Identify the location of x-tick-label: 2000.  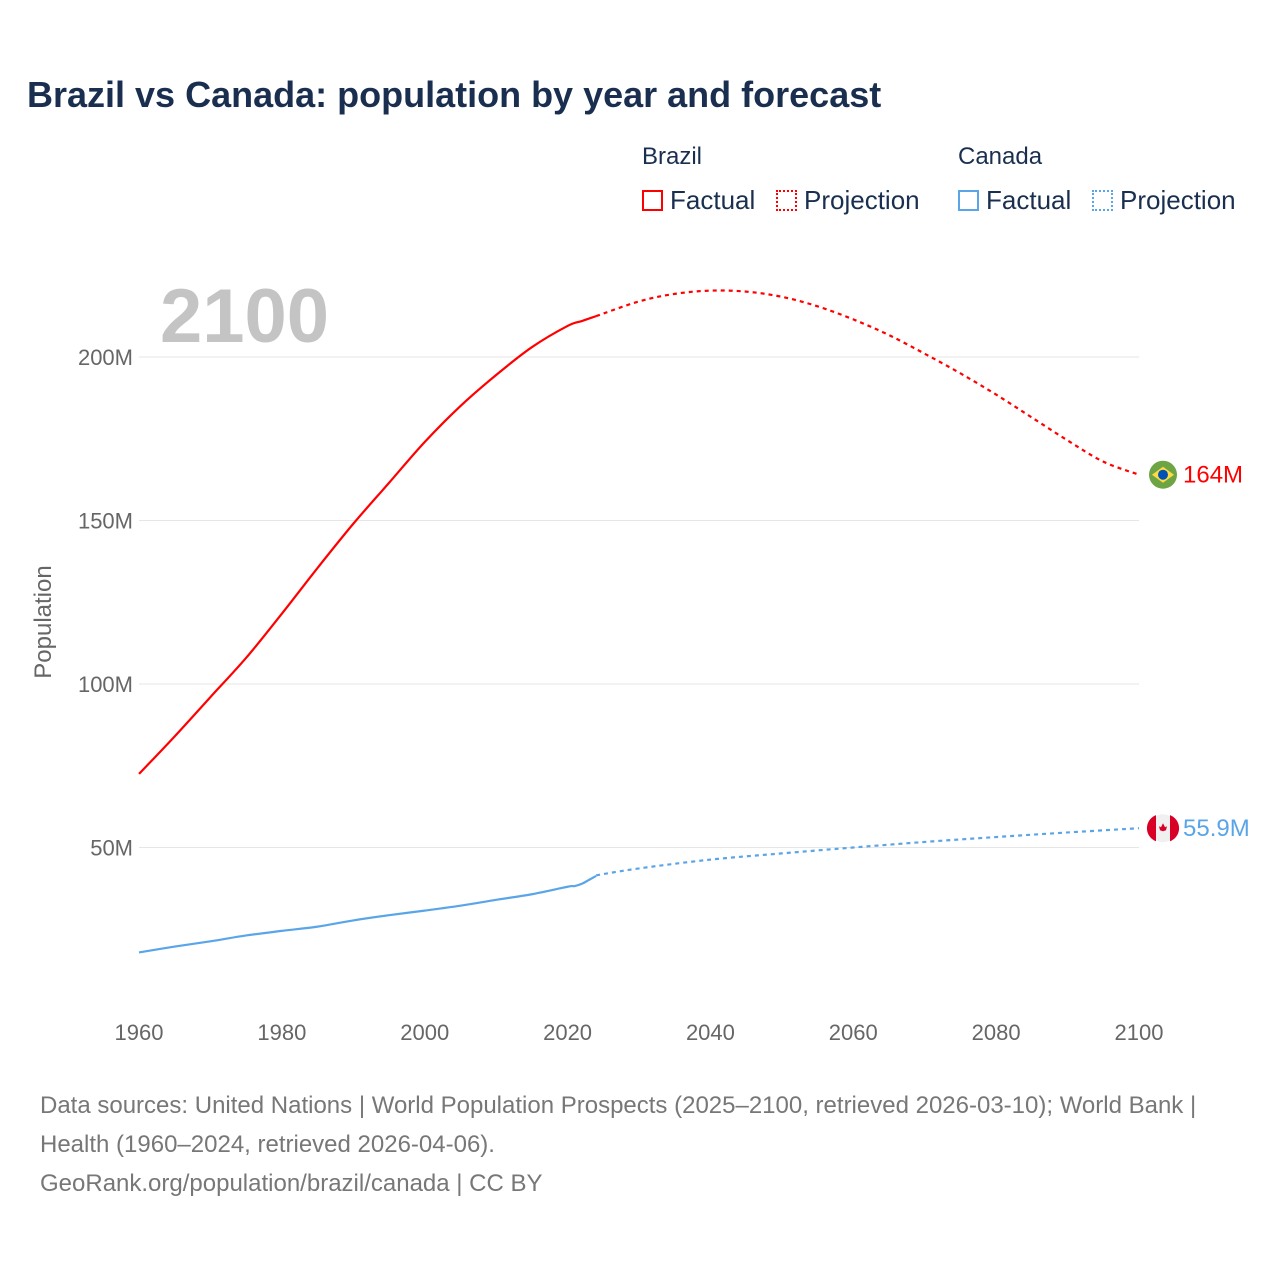
(424, 1032).